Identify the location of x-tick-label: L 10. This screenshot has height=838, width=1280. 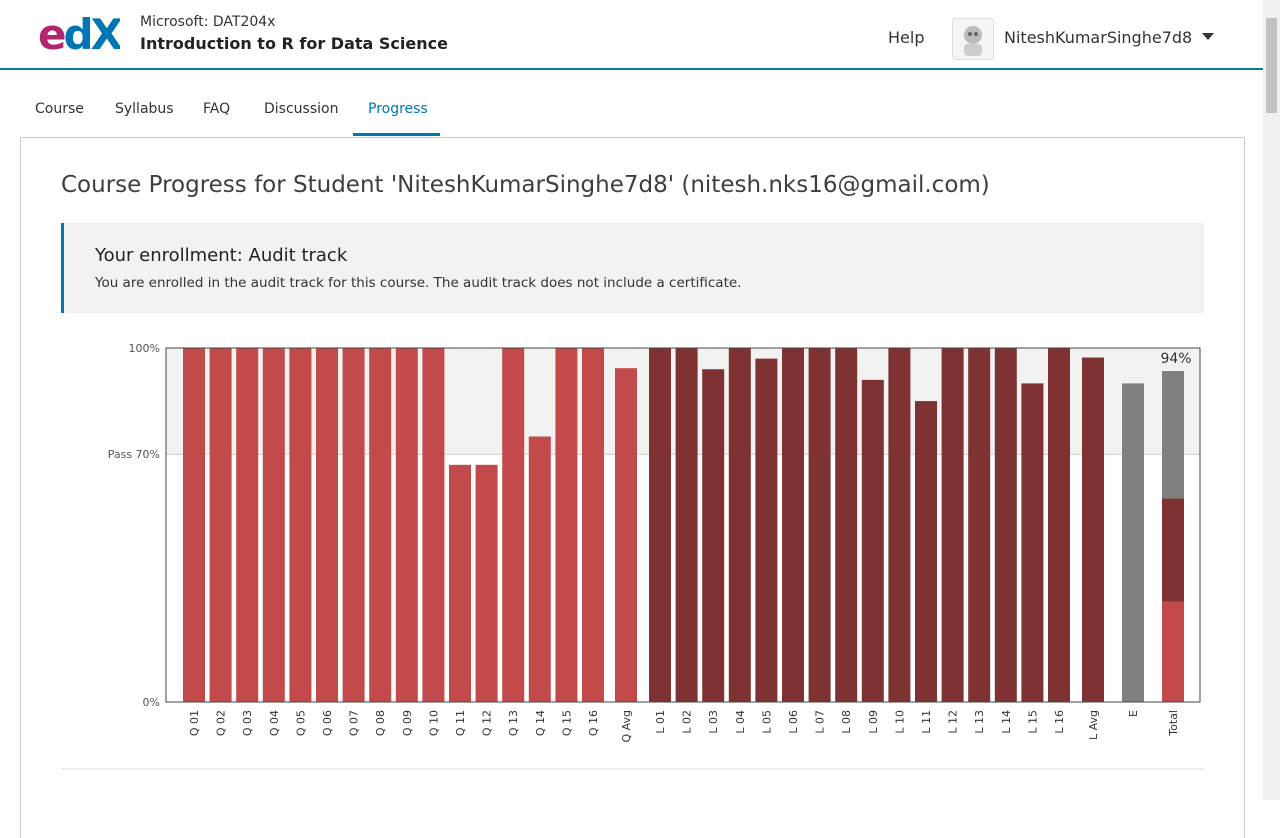
(899, 722).